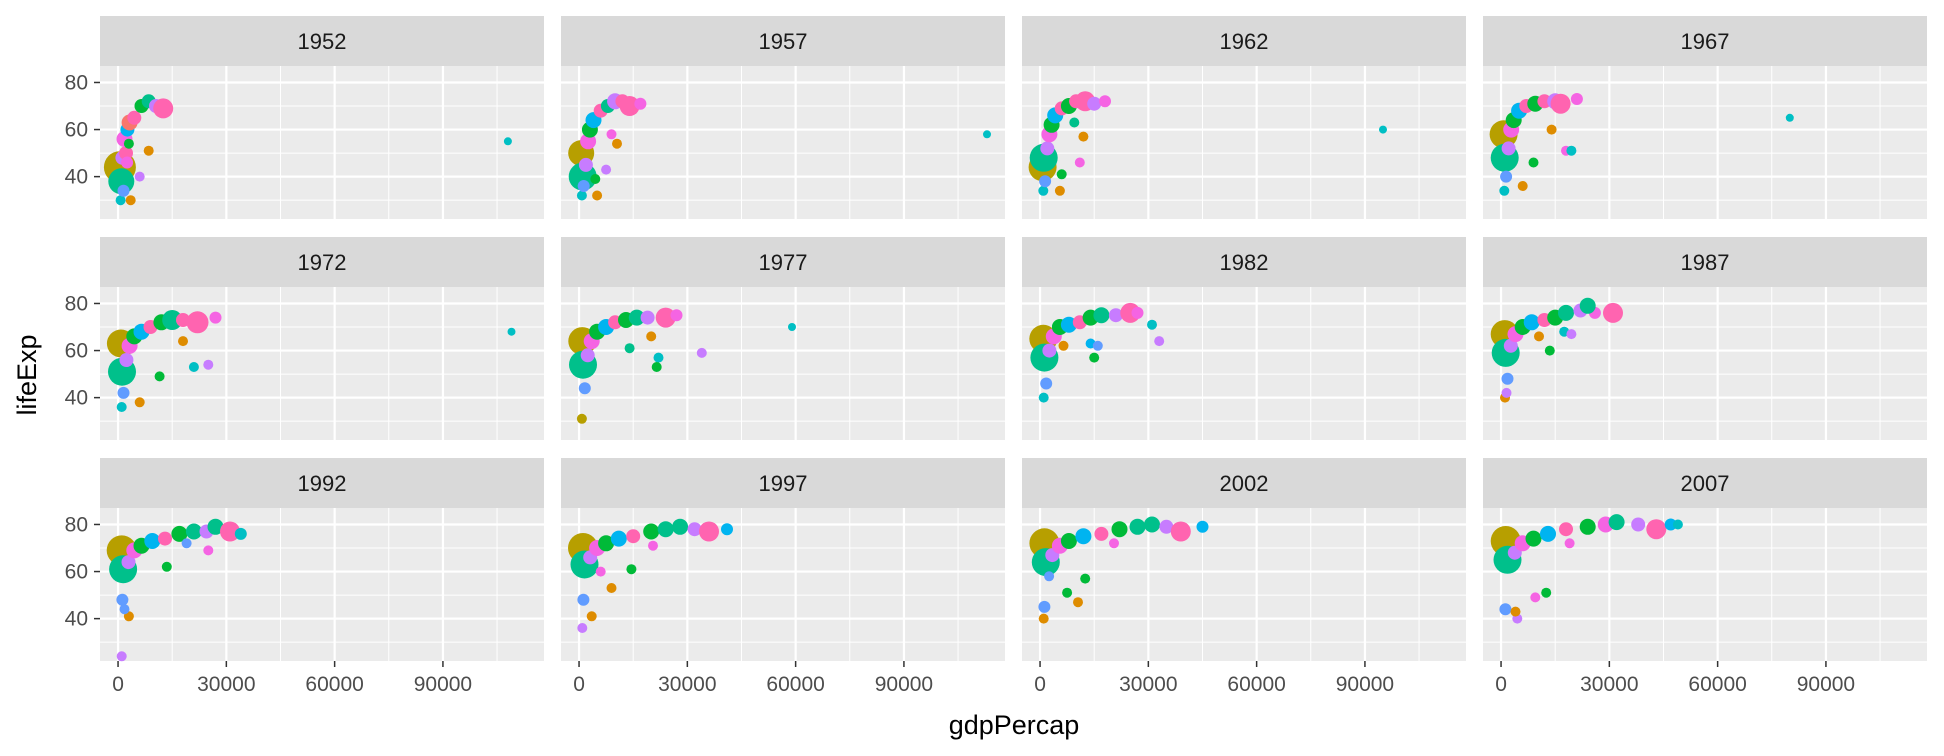 This screenshot has height=756, width=1944. Describe the element at coordinates (322, 338) in the screenshot. I see `facet-panel-1972: 1972` at that location.